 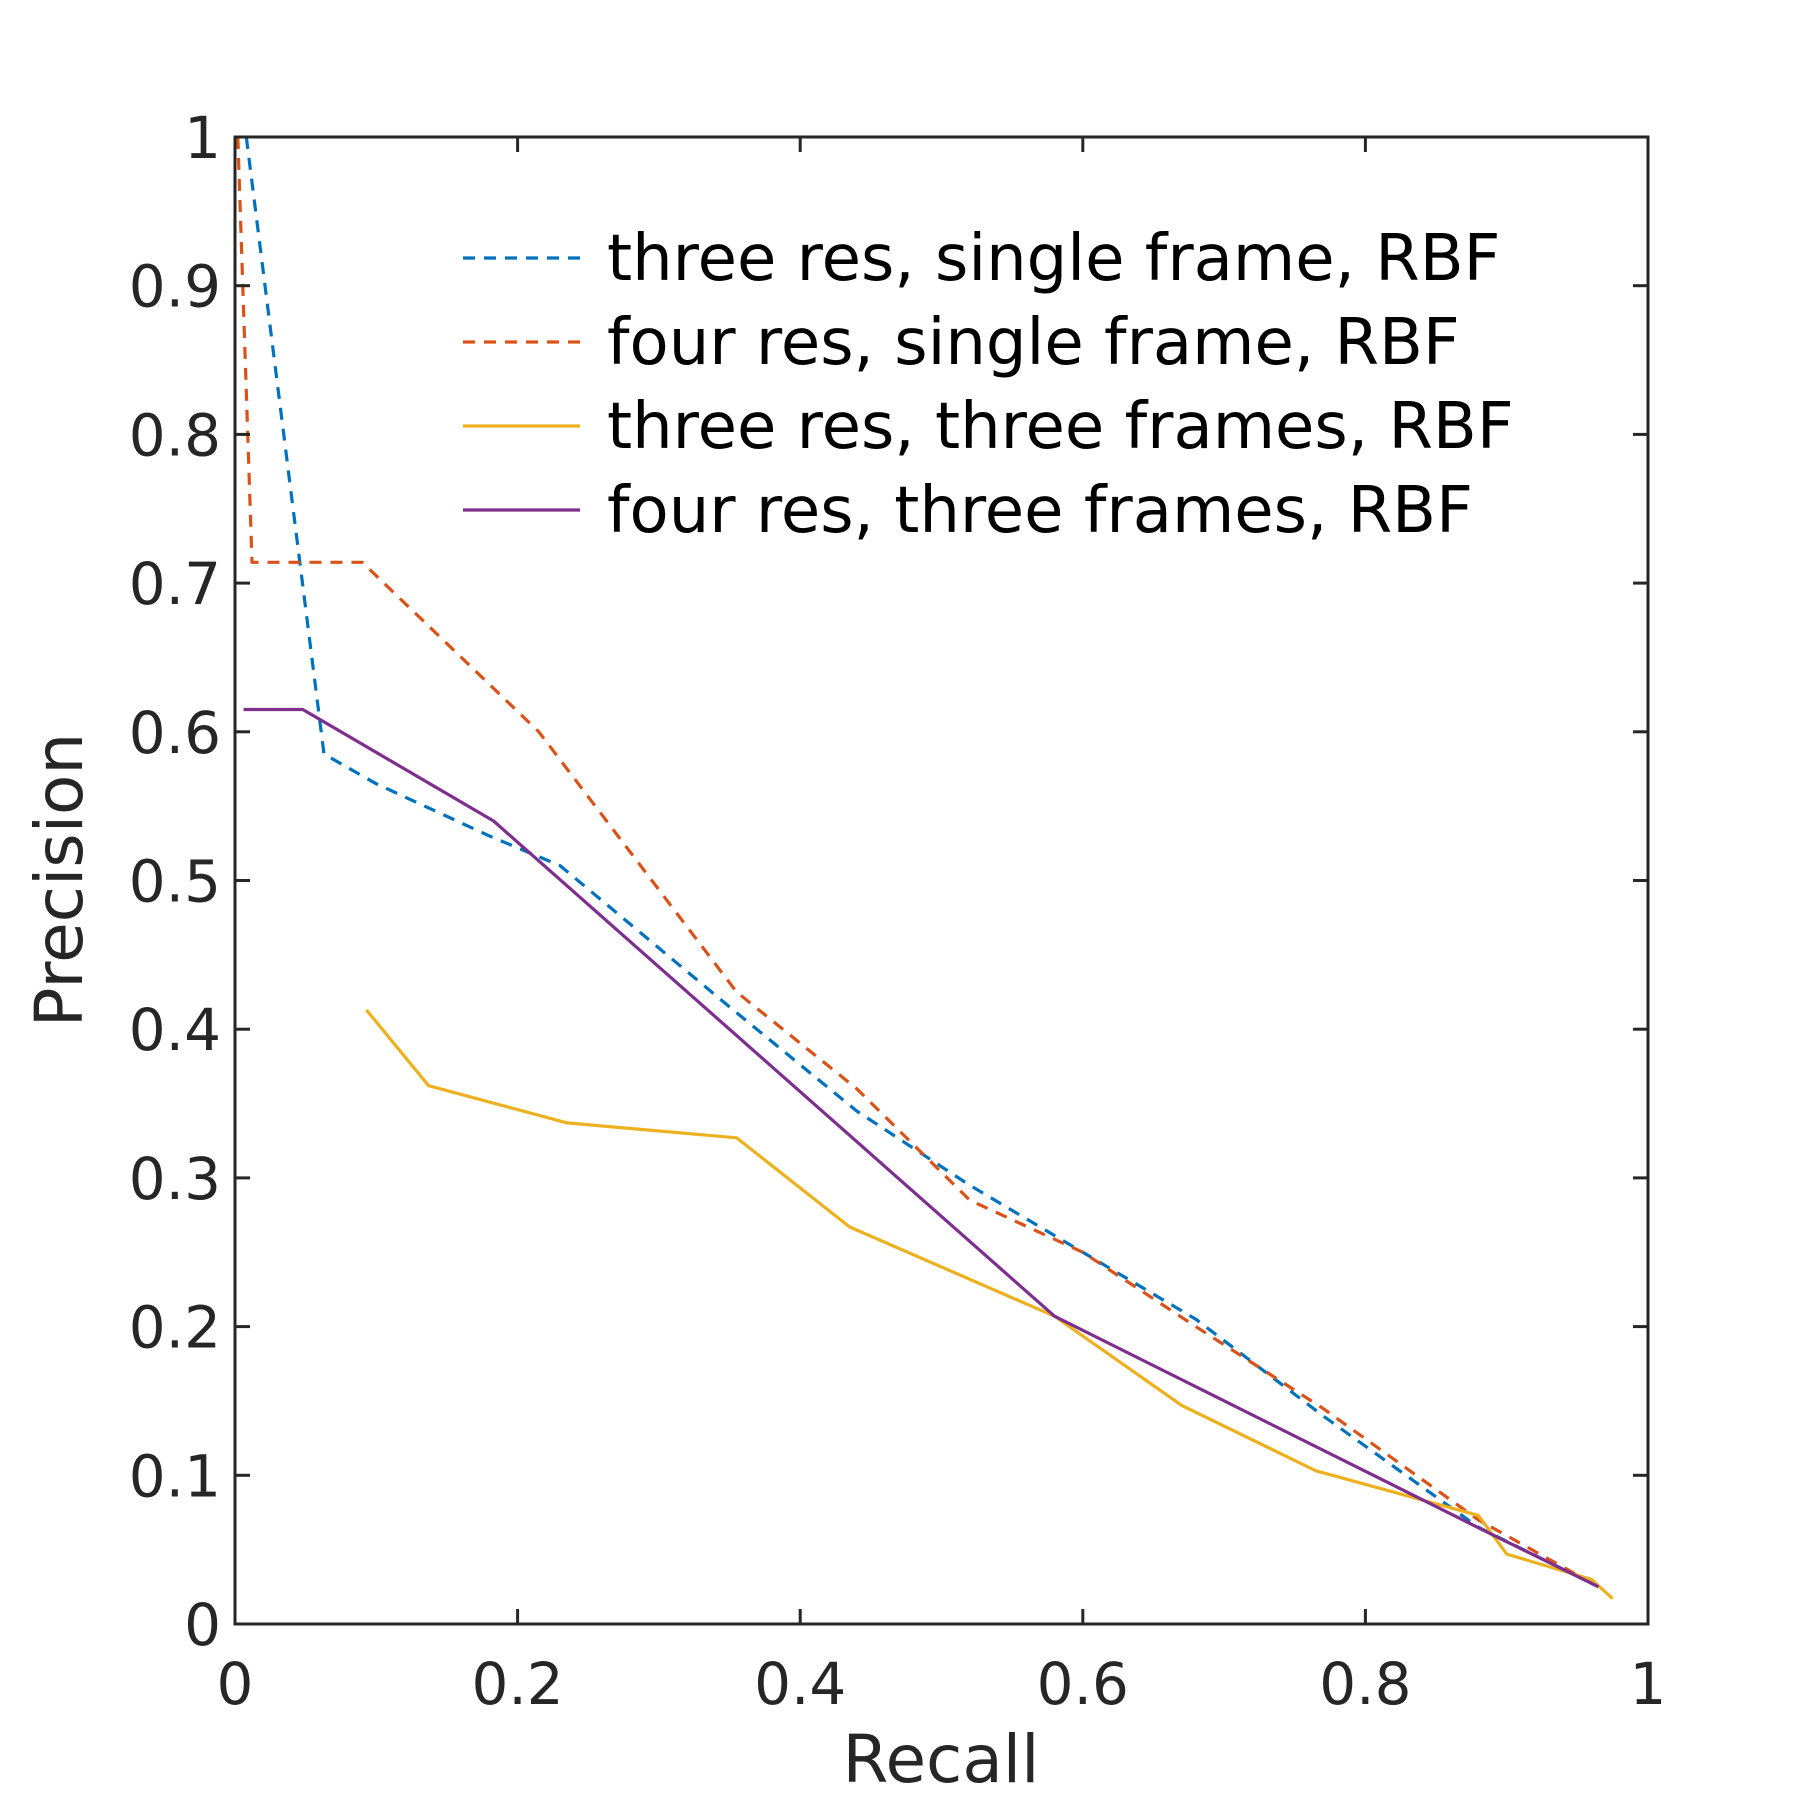 What do you see at coordinates (942, 1684) in the screenshot?
I see `x-tick-labels: 0 0.2 0.4 0.6 0.8 1` at bounding box center [942, 1684].